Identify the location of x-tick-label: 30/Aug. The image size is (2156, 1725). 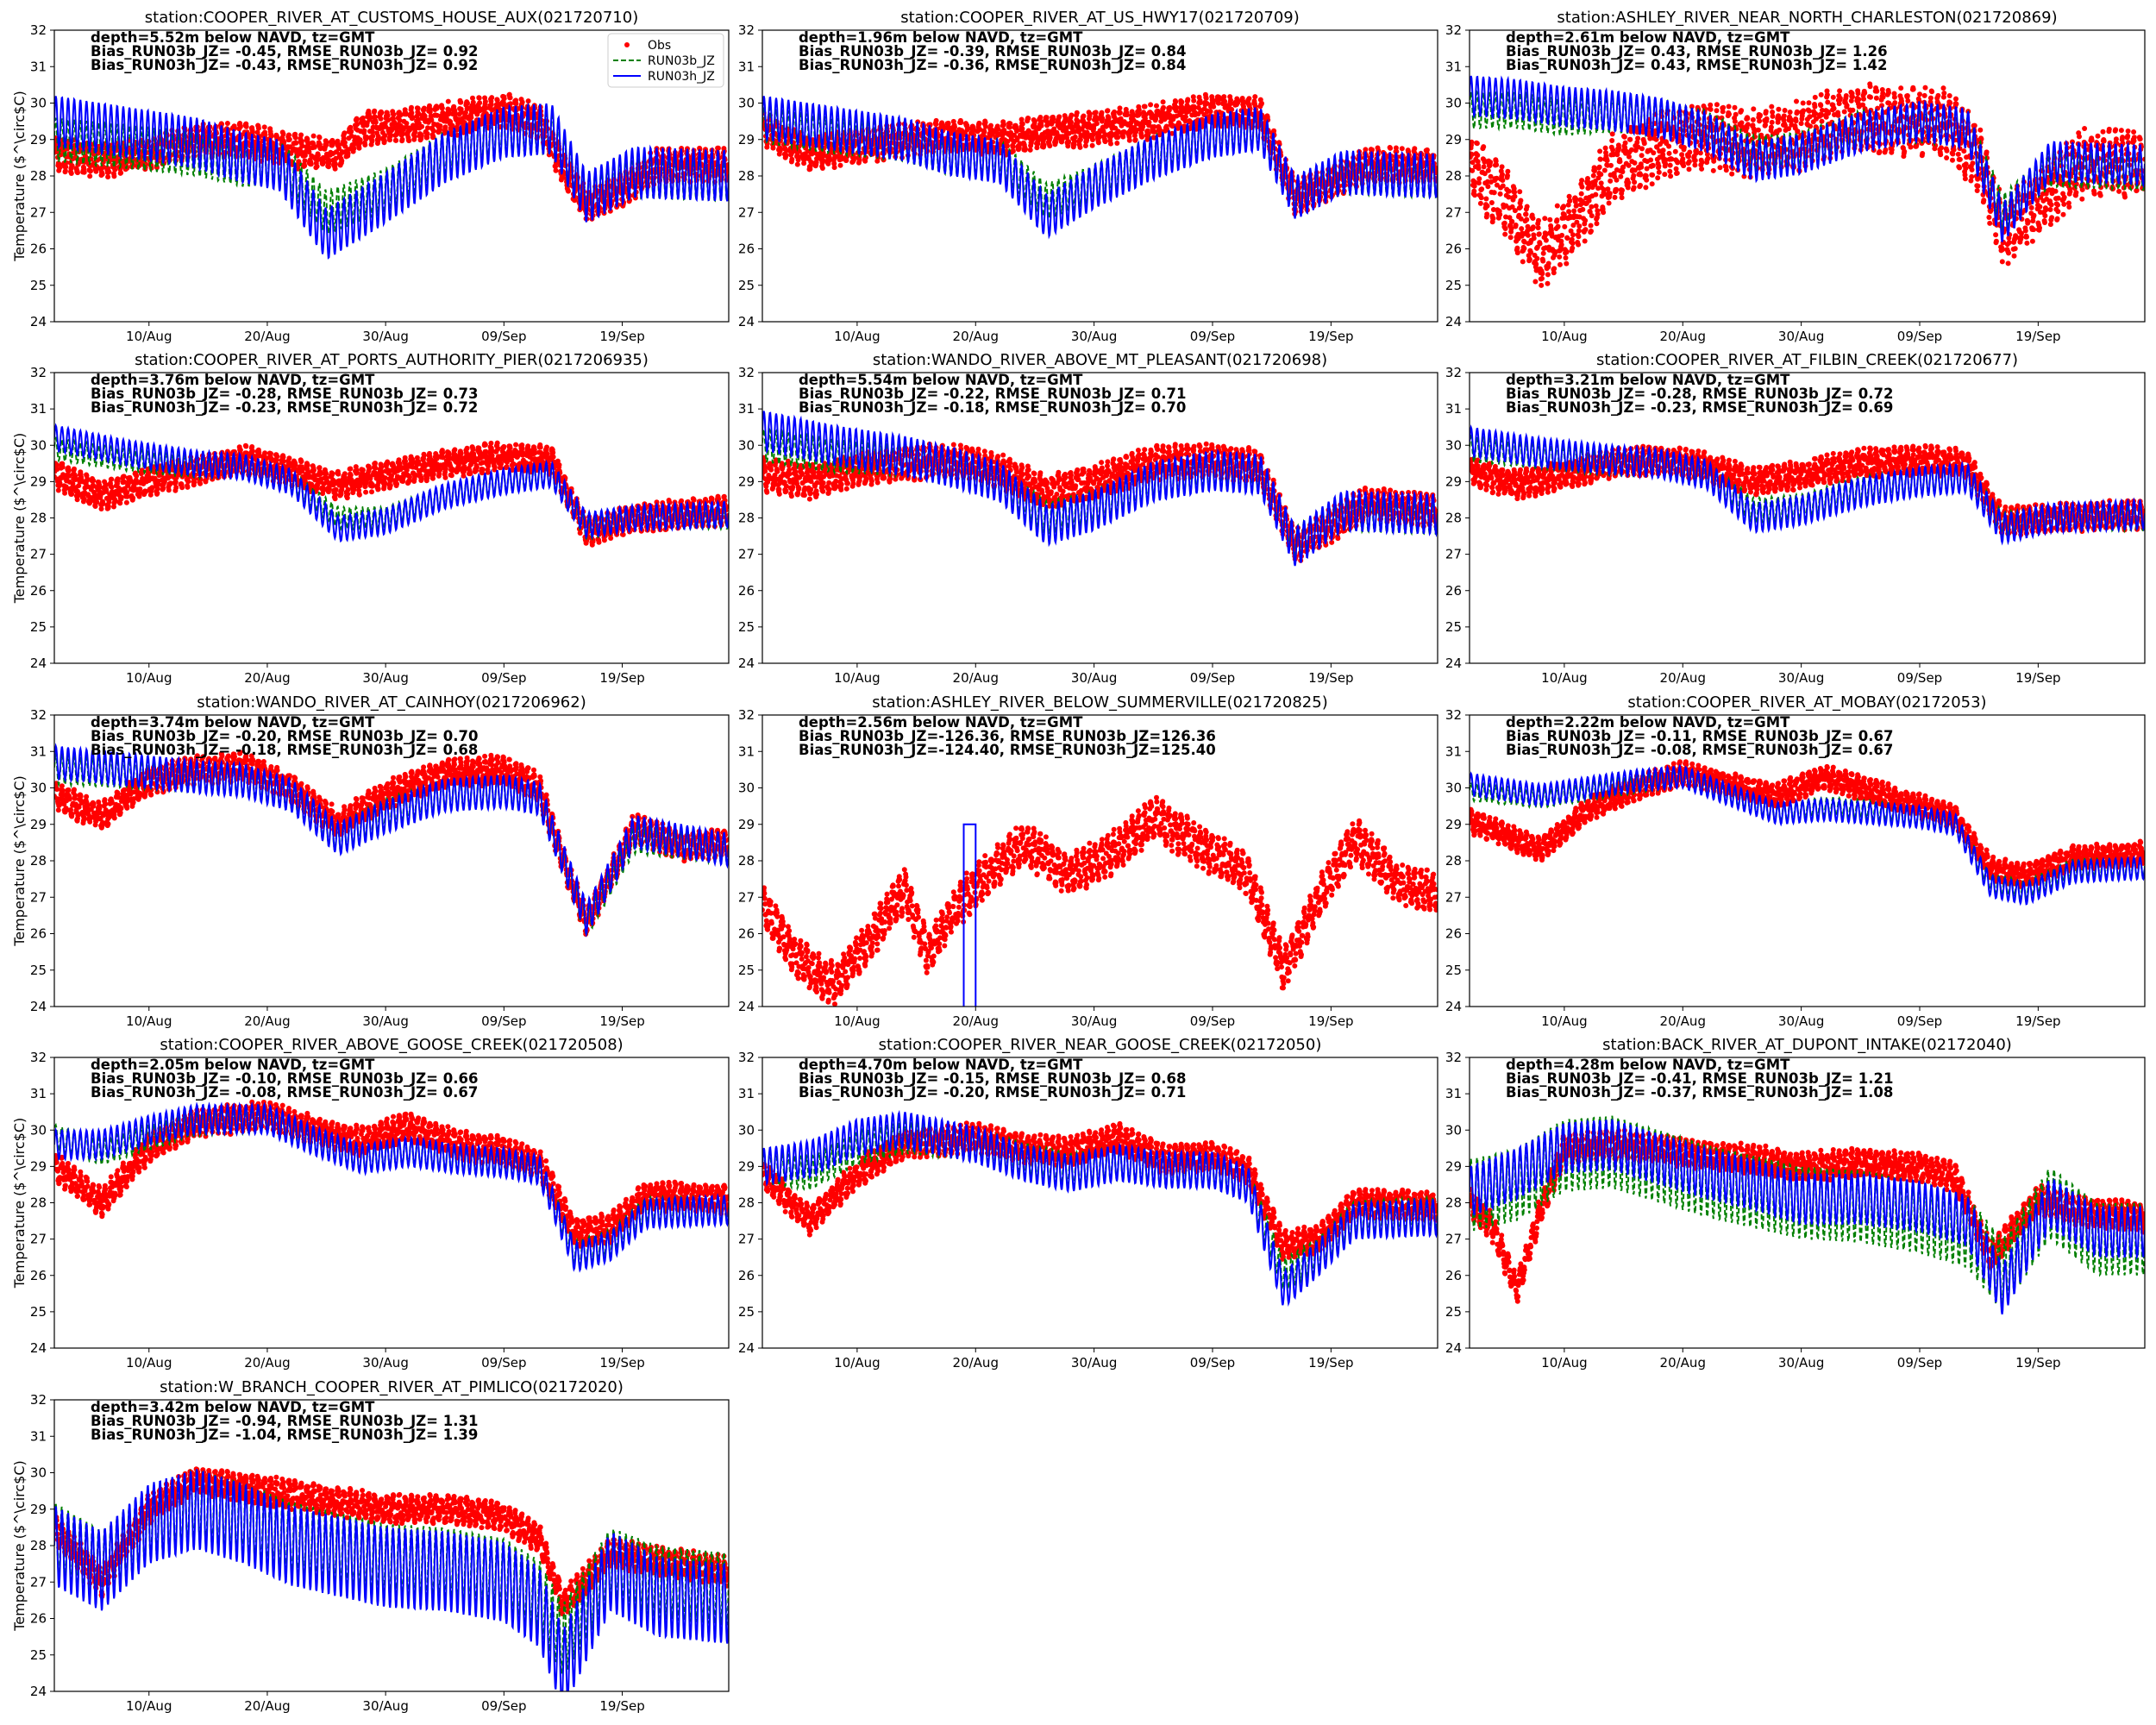
(385, 336).